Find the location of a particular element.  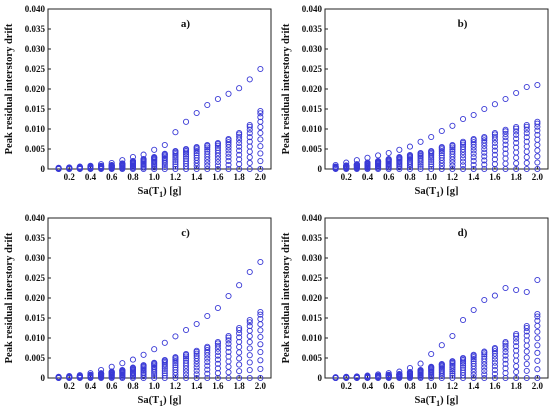

y-tick-label: 0.040 is located at coordinates (35, 218).